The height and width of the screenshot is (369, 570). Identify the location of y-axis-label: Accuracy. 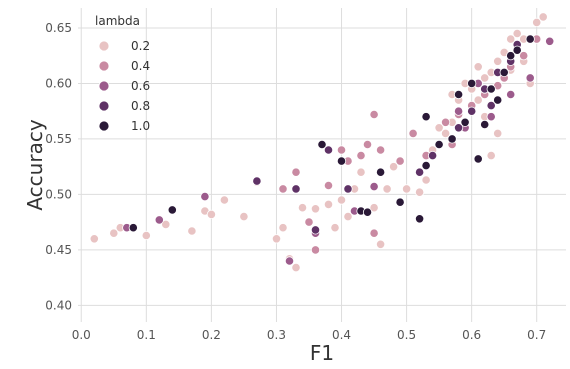
(35, 164).